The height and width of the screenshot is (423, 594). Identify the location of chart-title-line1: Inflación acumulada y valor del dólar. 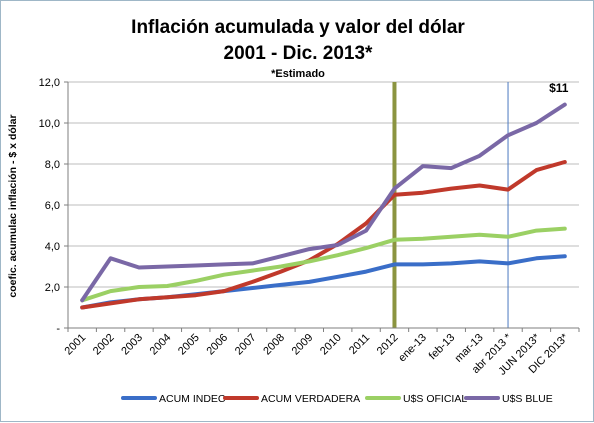
(298, 27).